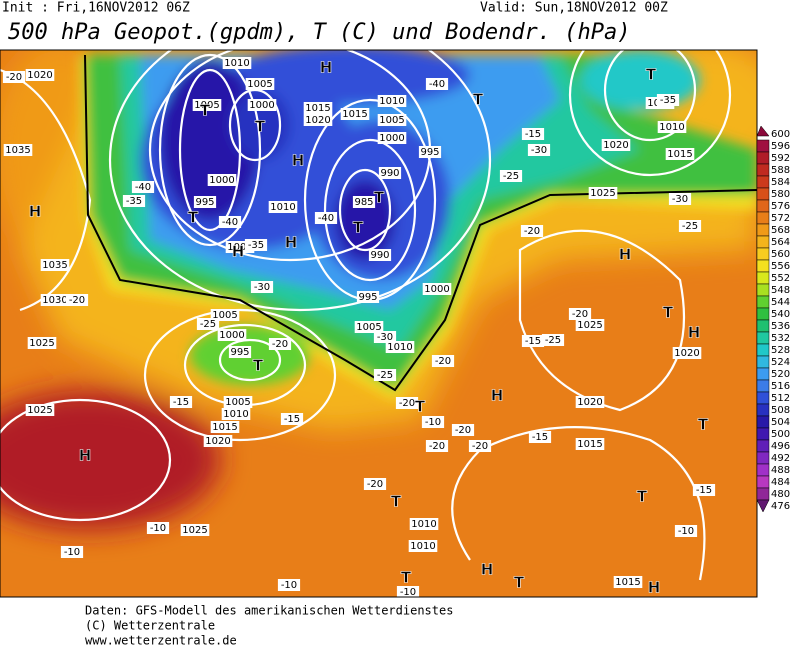 This screenshot has width=790, height=652. Describe the element at coordinates (780, 410) in the screenshot. I see `scale-label: 508` at that location.